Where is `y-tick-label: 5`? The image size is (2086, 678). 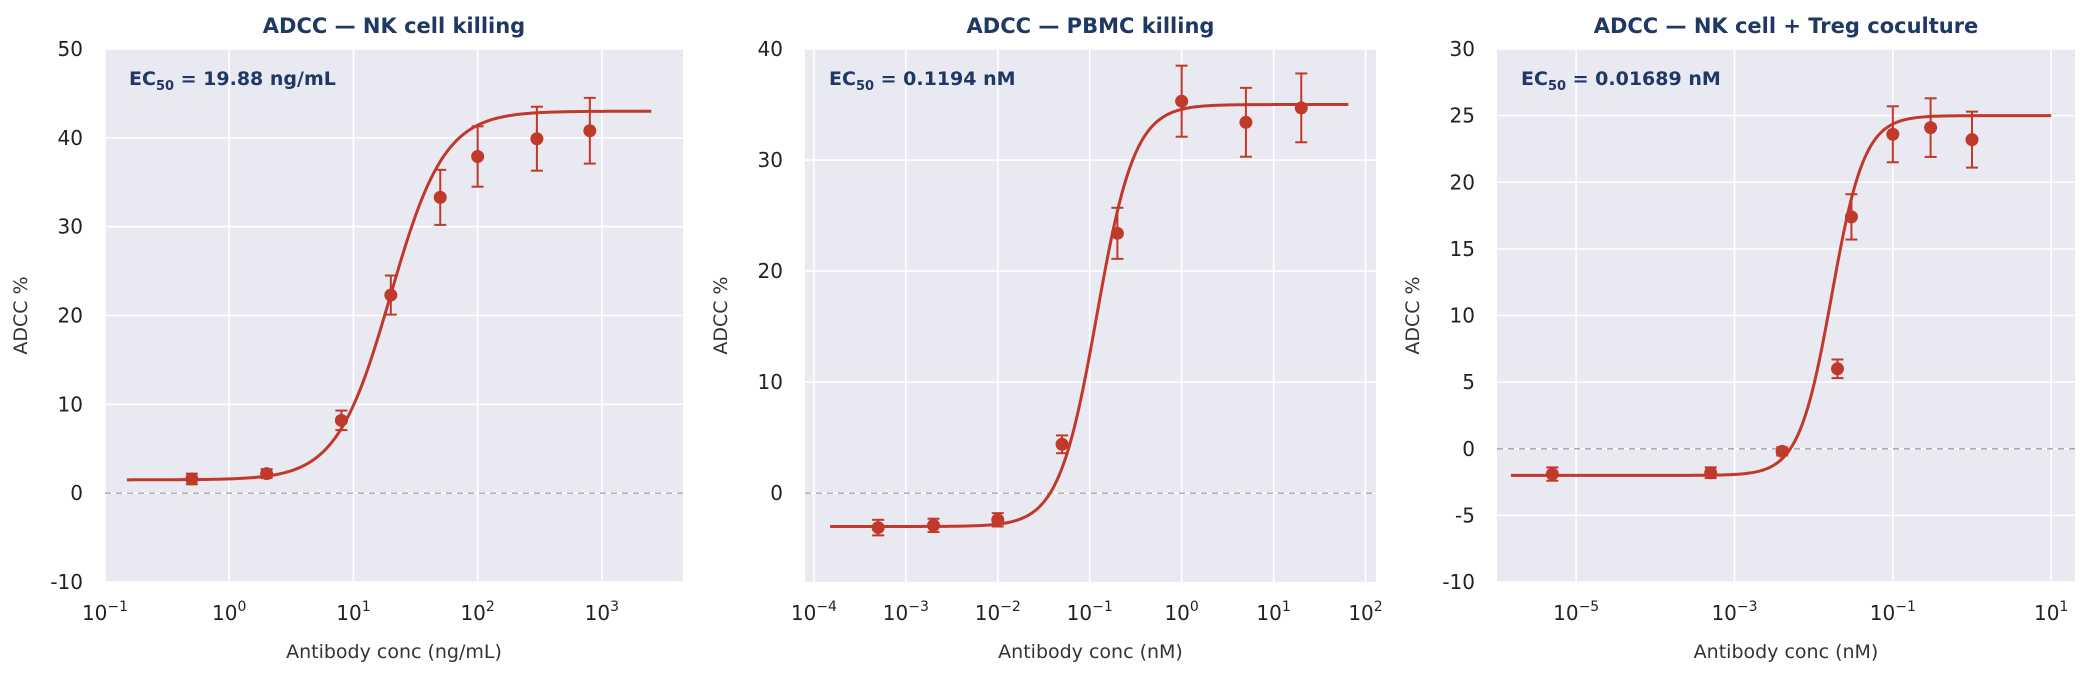 y-tick-label: 5 is located at coordinates (1468, 382).